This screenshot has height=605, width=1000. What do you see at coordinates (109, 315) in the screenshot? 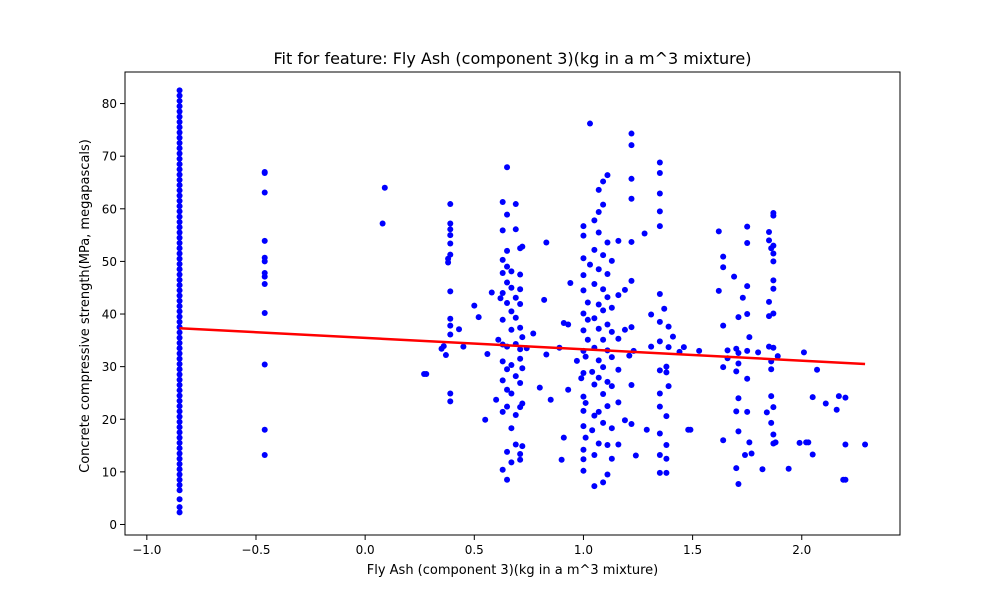
I see `y-tick-label: 40` at bounding box center [109, 315].